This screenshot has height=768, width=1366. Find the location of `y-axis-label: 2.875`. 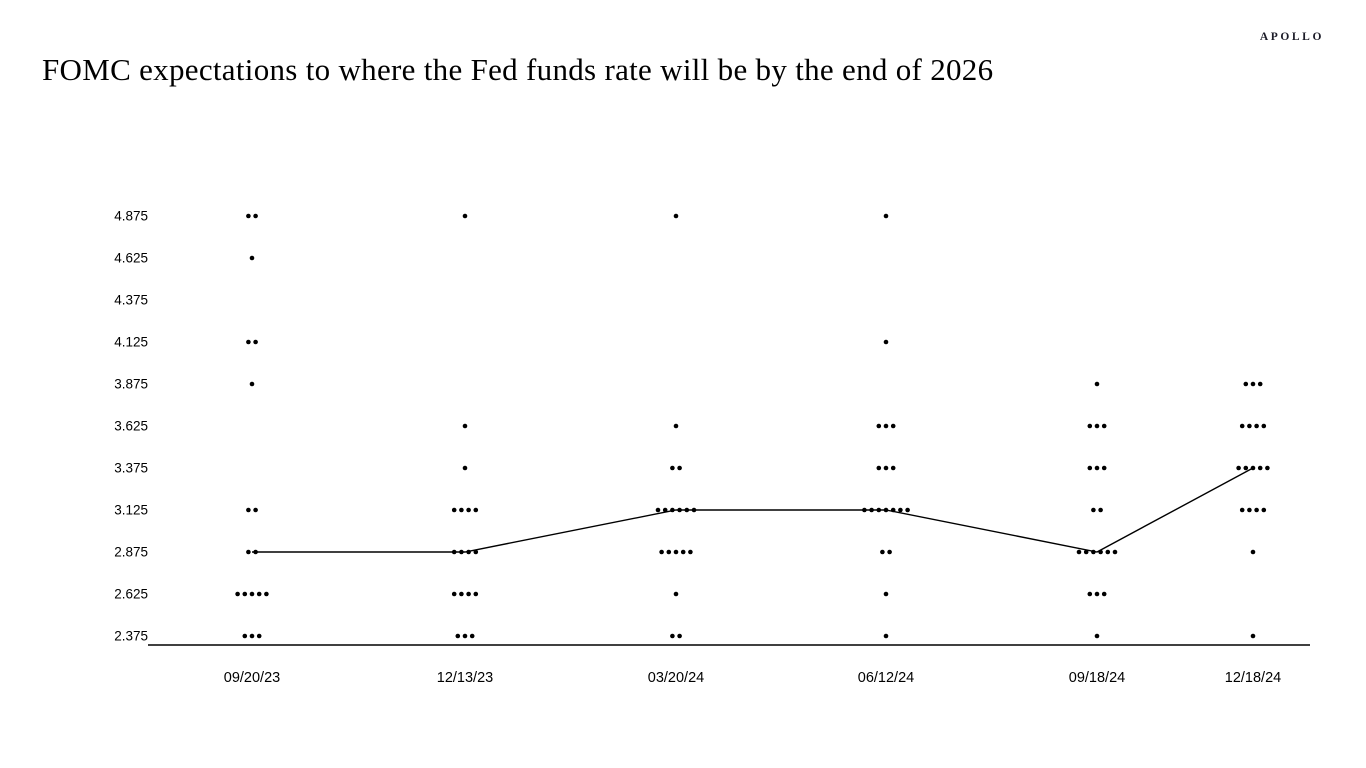

y-axis-label: 2.875 is located at coordinates (131, 552).